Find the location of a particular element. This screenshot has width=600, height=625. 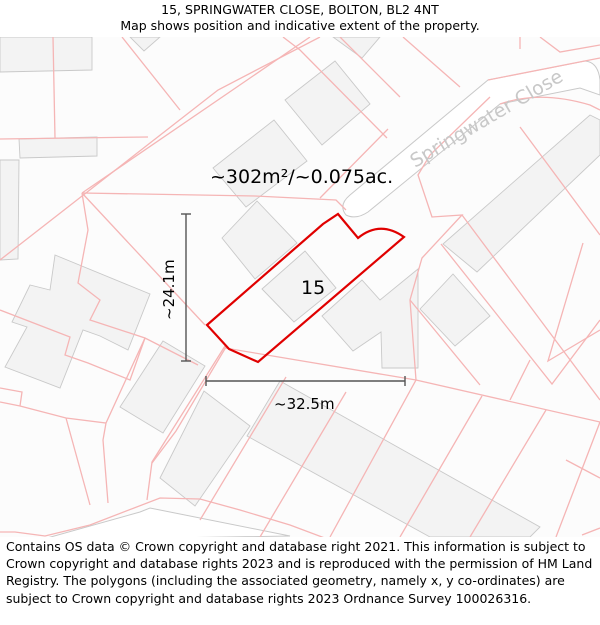

height-measurement: ~24.1m is located at coordinates (175, 287).